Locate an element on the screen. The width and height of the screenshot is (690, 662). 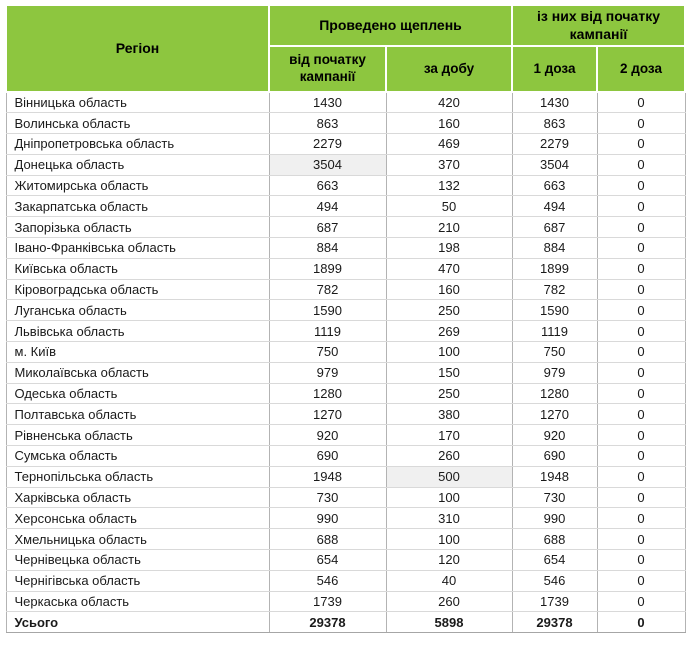
region-cell: Тернопільська область is located at coordinates (137, 477).